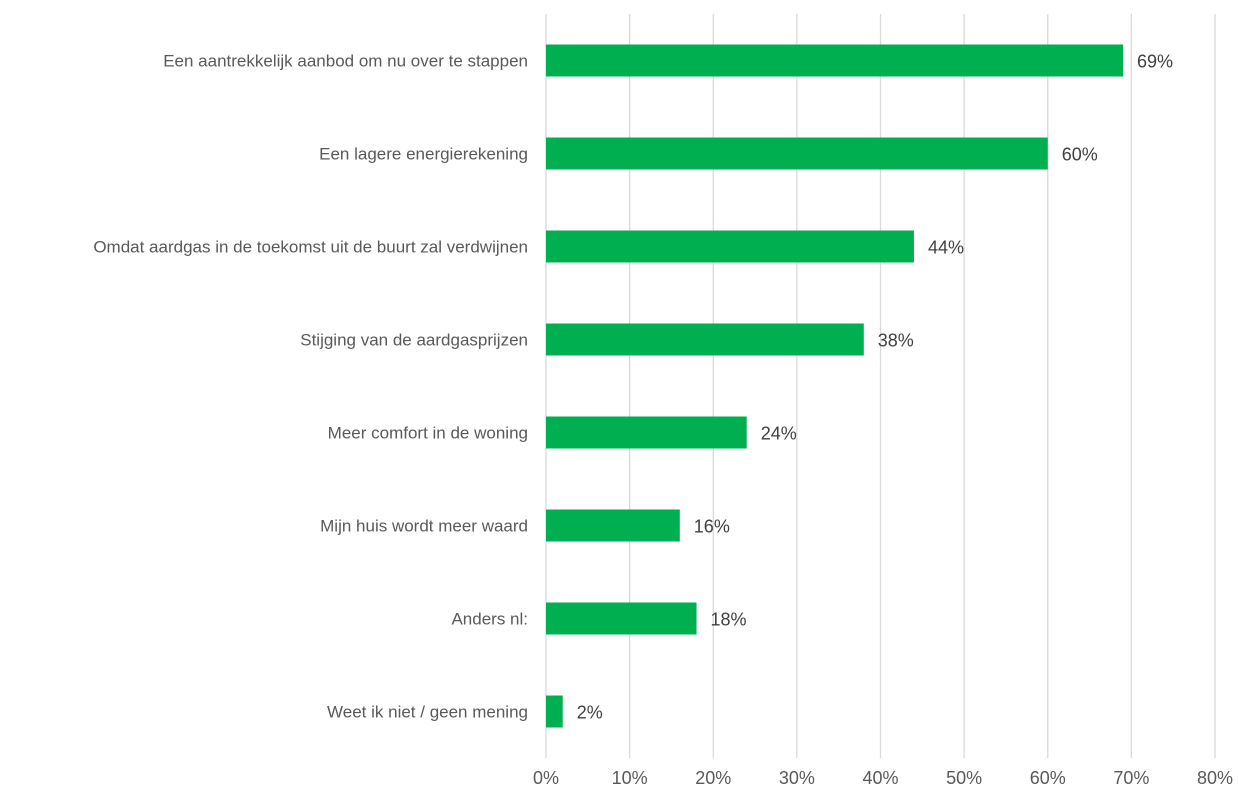  Describe the element at coordinates (713, 778) in the screenshot. I see `x-tick-label: 20%` at that location.